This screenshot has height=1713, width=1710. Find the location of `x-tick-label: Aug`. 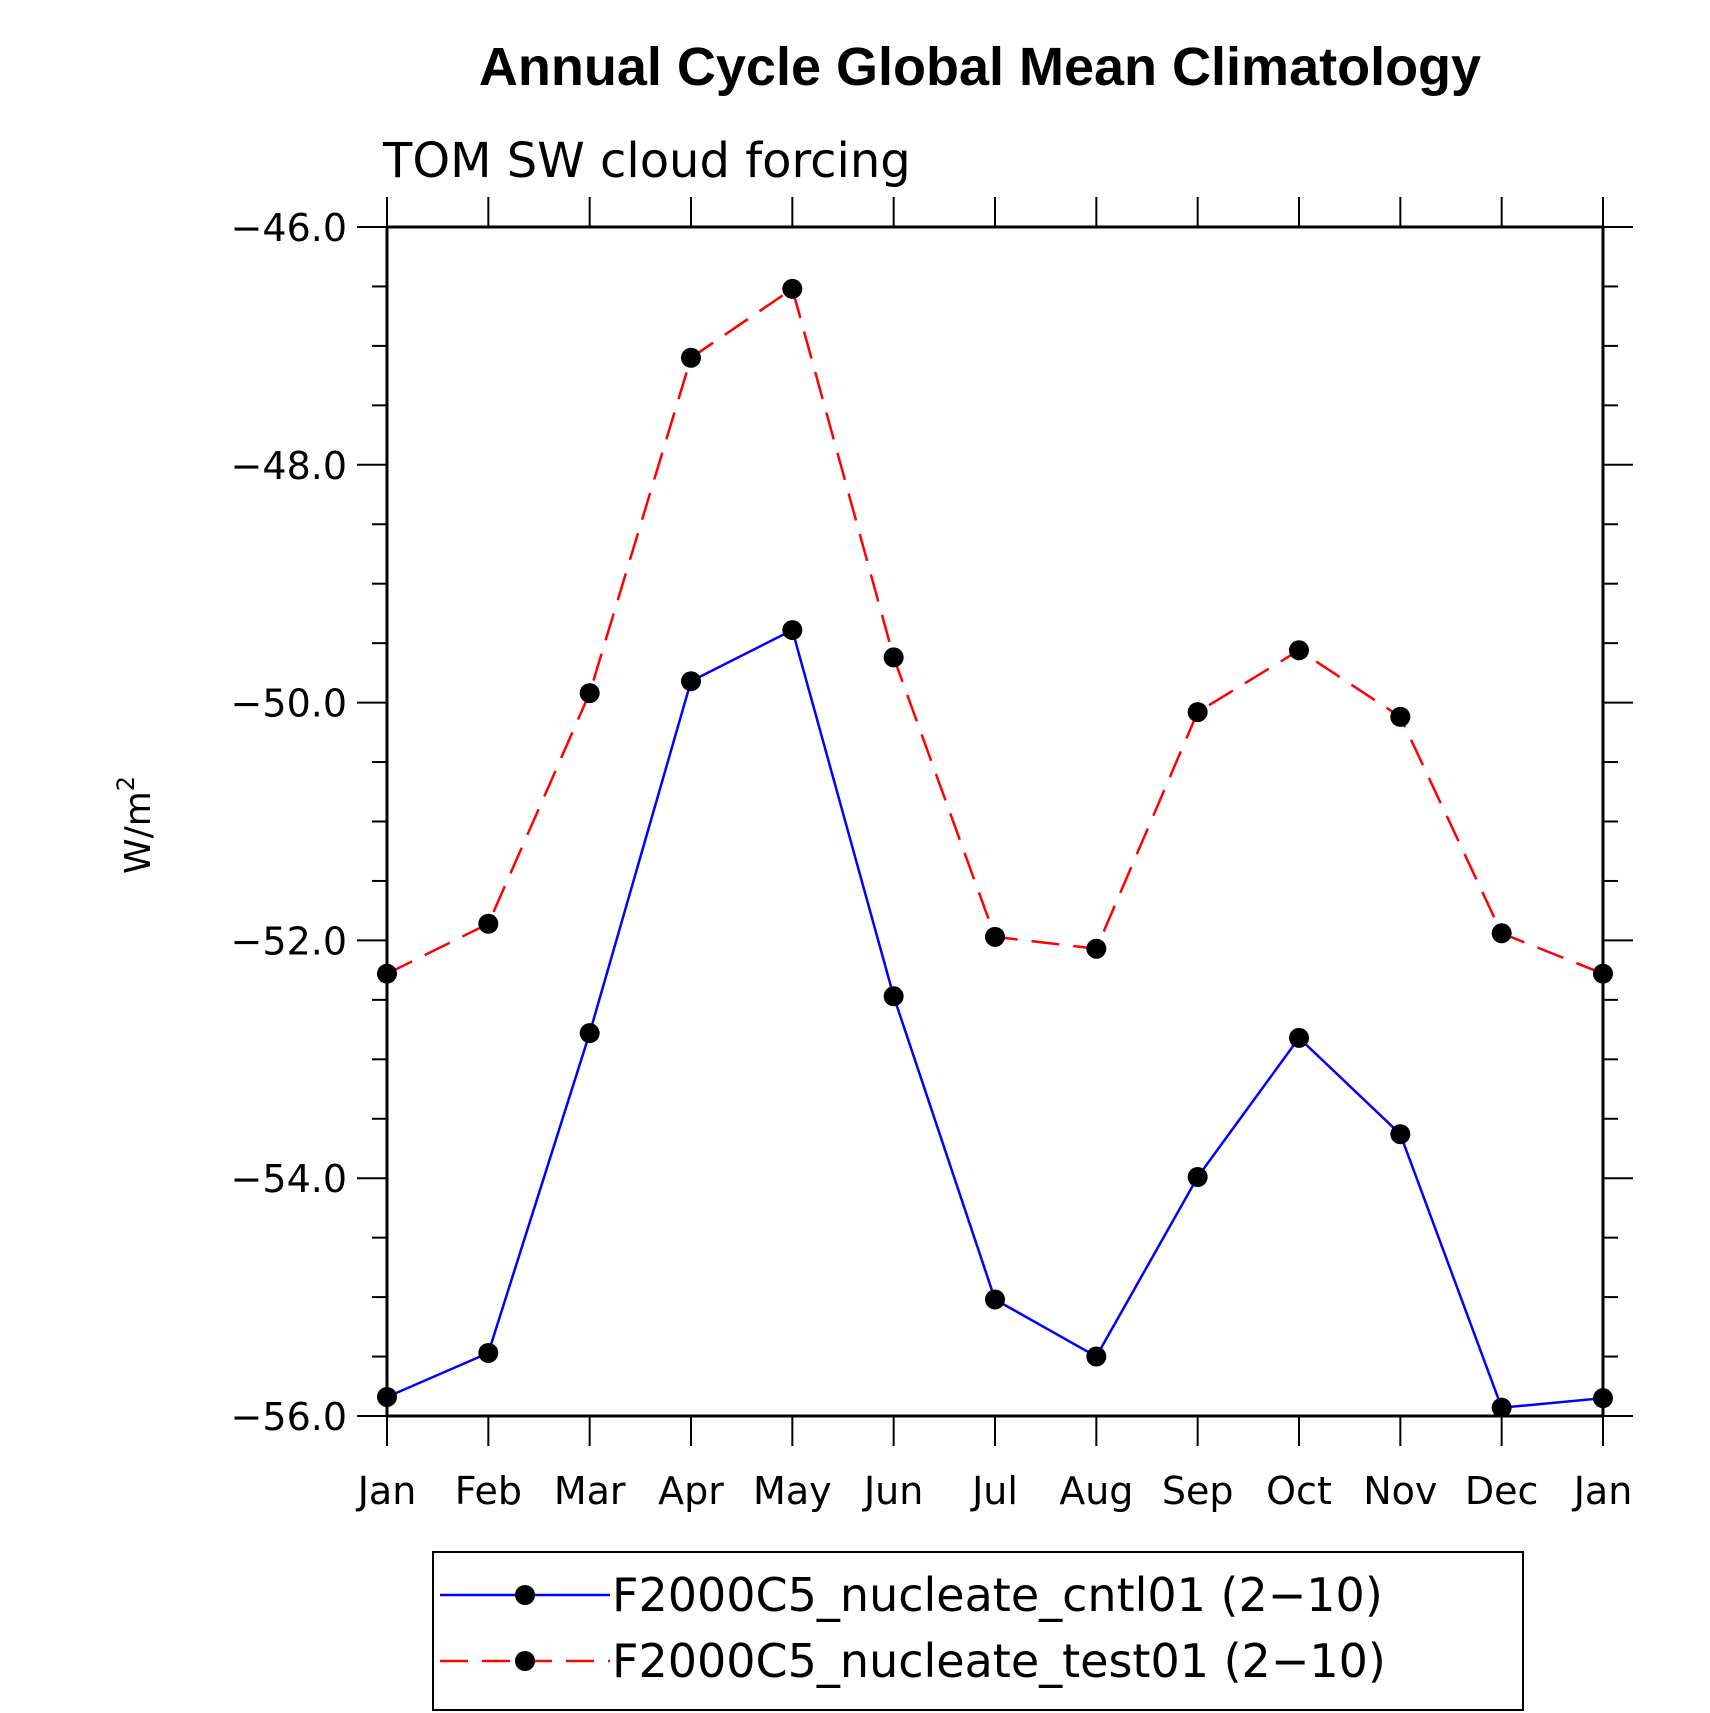

x-tick-label: Aug is located at coordinates (1096, 1491).